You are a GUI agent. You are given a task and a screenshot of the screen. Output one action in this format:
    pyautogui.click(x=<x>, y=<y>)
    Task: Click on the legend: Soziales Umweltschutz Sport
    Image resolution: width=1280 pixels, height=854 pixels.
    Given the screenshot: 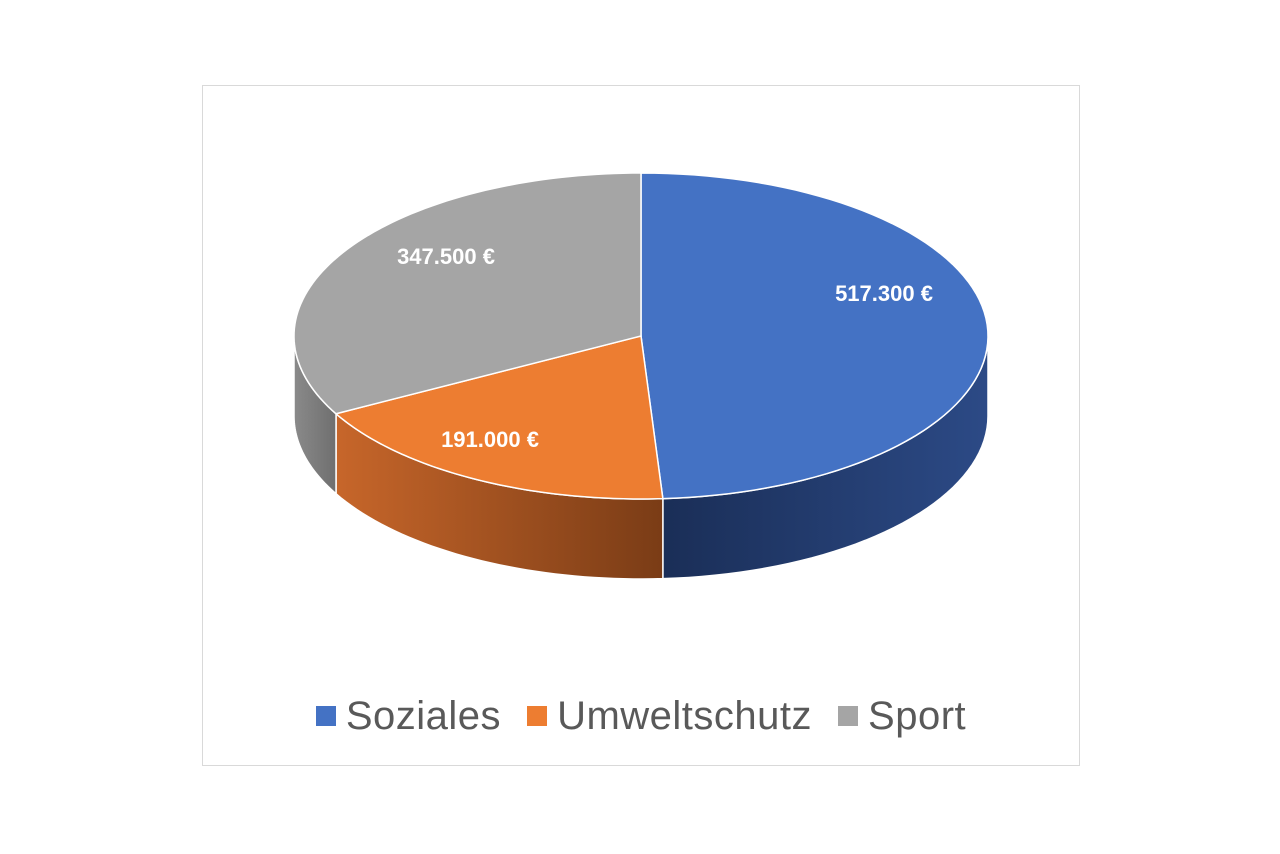 What is the action you would take?
    pyautogui.click(x=641, y=716)
    